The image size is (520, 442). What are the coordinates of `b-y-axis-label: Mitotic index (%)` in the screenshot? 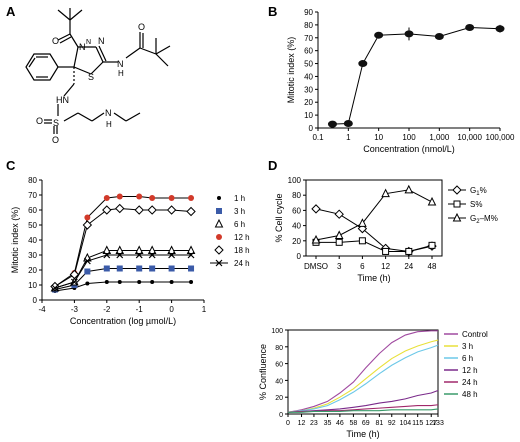 It's located at (291, 70).